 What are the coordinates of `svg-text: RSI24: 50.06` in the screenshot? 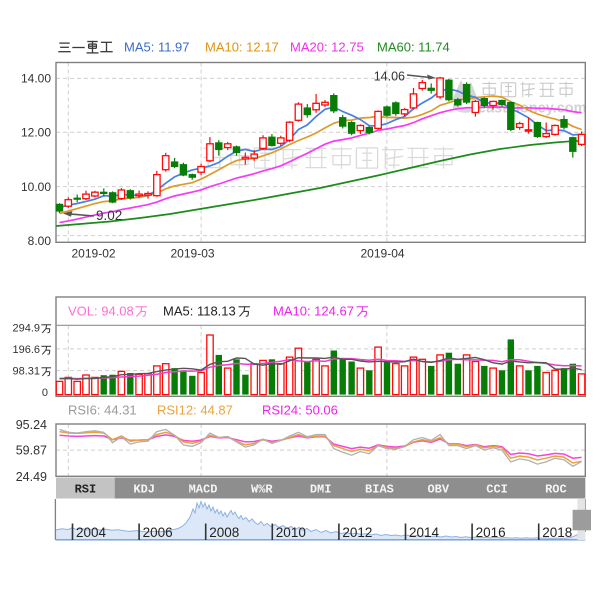 It's located at (300, 410).